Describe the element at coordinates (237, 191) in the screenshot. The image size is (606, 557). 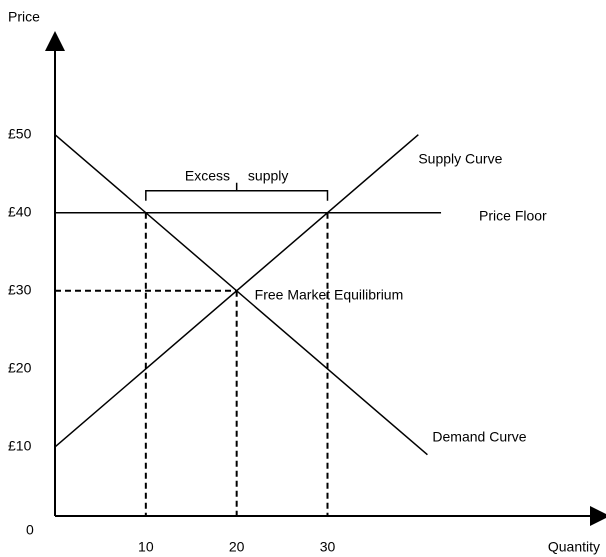
I see `brace` at that location.